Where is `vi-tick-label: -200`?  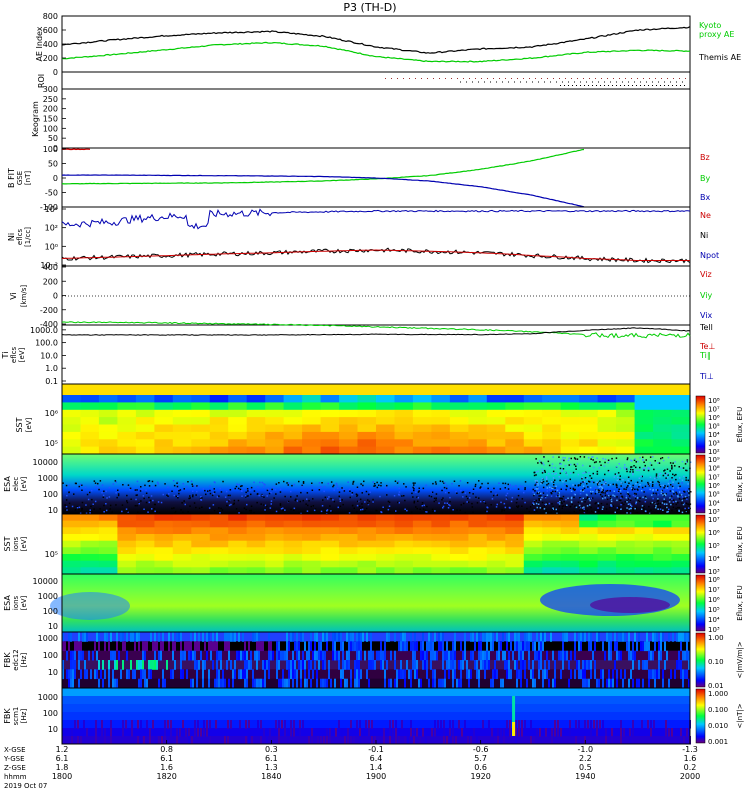 vi-tick-label: -200 is located at coordinates (49, 310).